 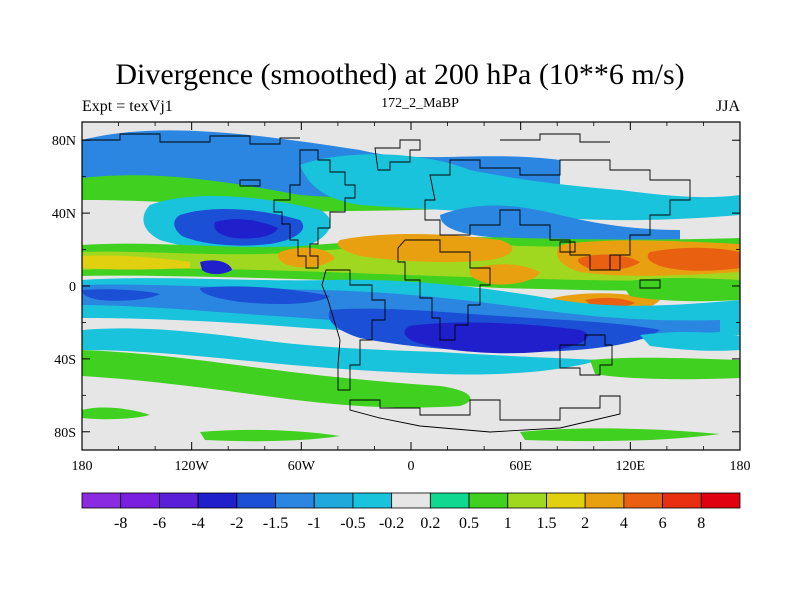 I want to click on y-tick-label: 0, so click(x=72, y=287).